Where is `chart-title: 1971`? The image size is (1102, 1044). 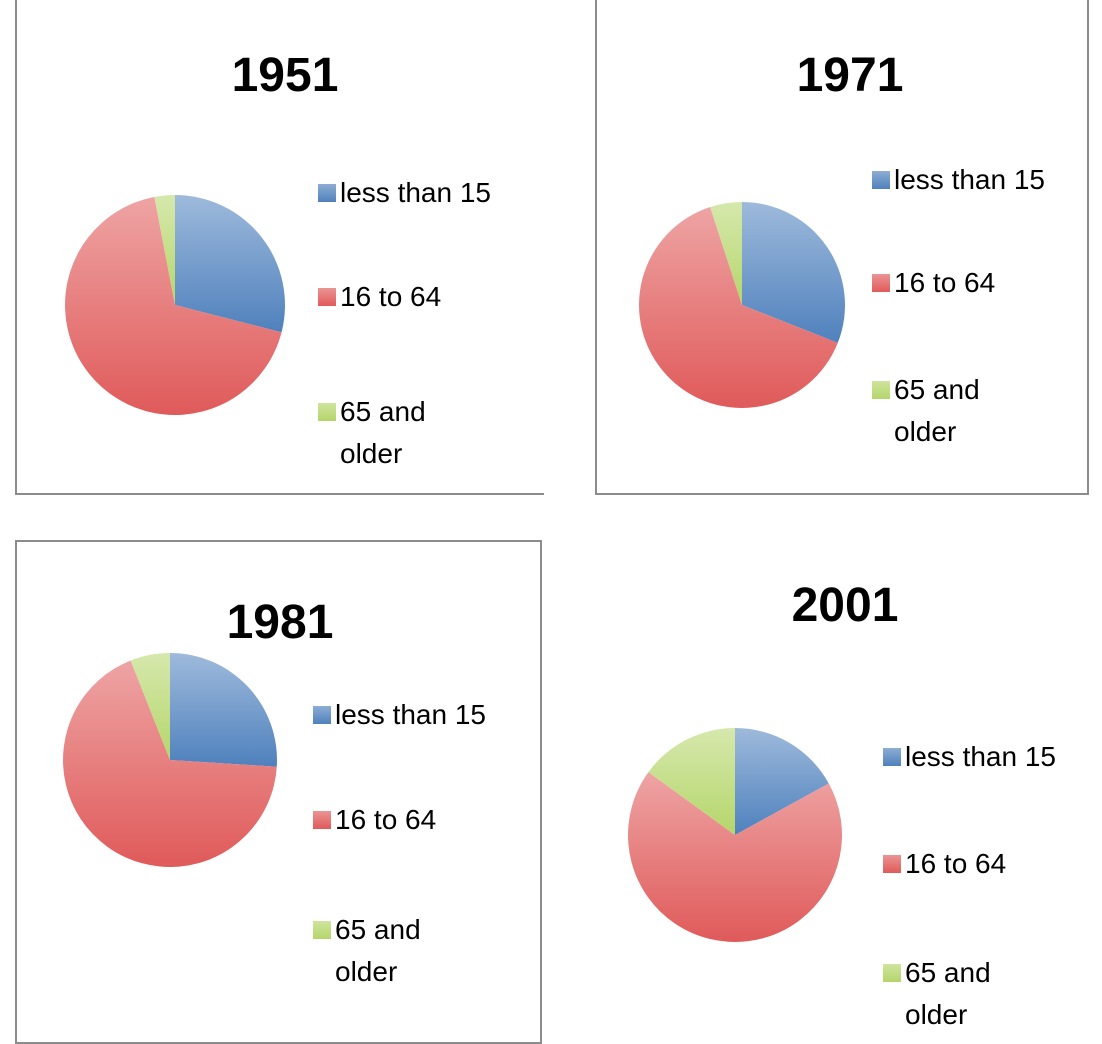 chart-title: 1971 is located at coordinates (850, 75).